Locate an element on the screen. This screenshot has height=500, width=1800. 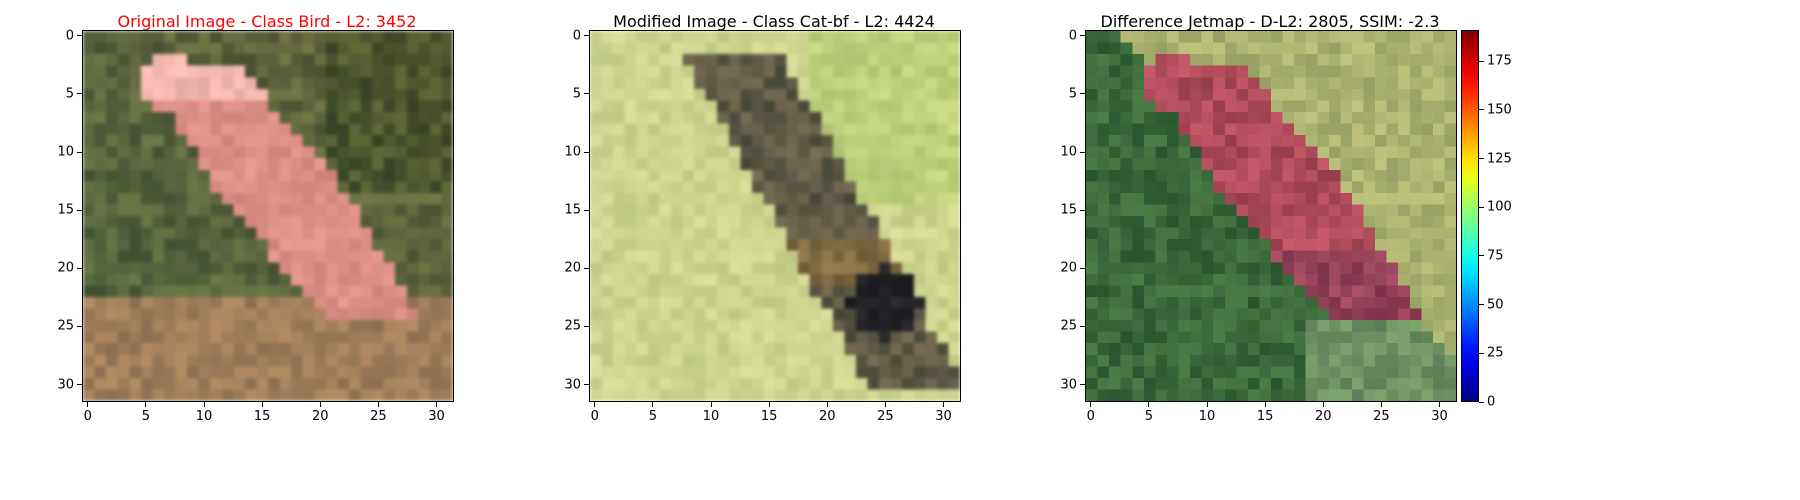
colorbar-tick-label: 175 is located at coordinates (1499, 61).